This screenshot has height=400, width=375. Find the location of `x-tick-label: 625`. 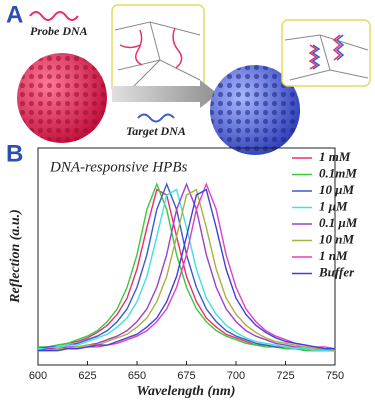

x-tick-label: 625 is located at coordinates (87, 376).